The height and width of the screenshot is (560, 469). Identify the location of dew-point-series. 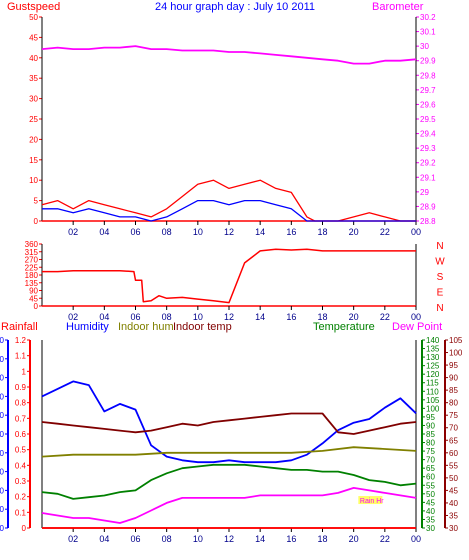
(229, 505).